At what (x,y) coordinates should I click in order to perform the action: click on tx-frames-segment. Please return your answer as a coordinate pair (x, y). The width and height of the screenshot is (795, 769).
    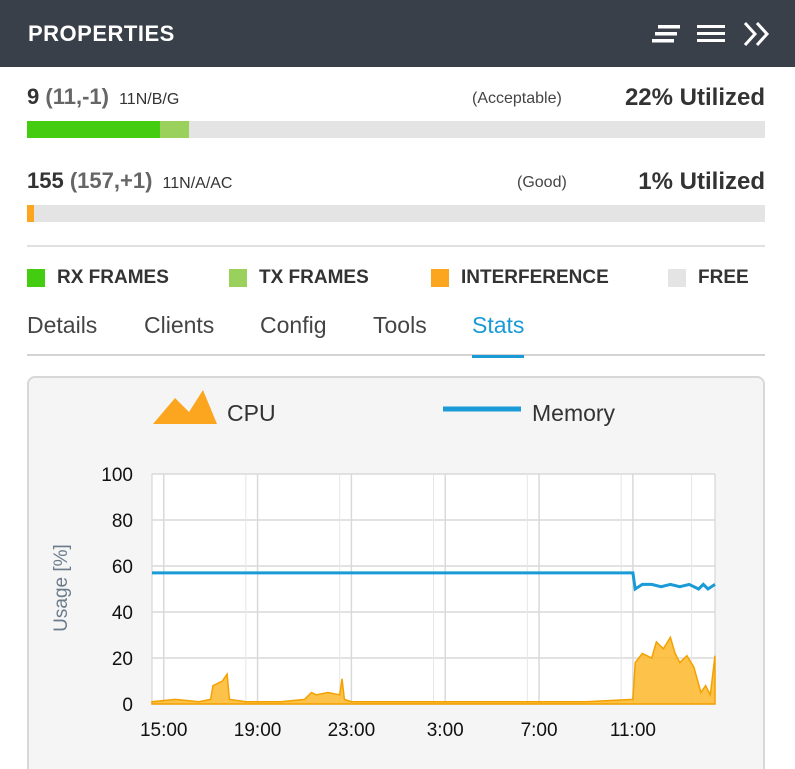
    Looking at the image, I should click on (174, 129).